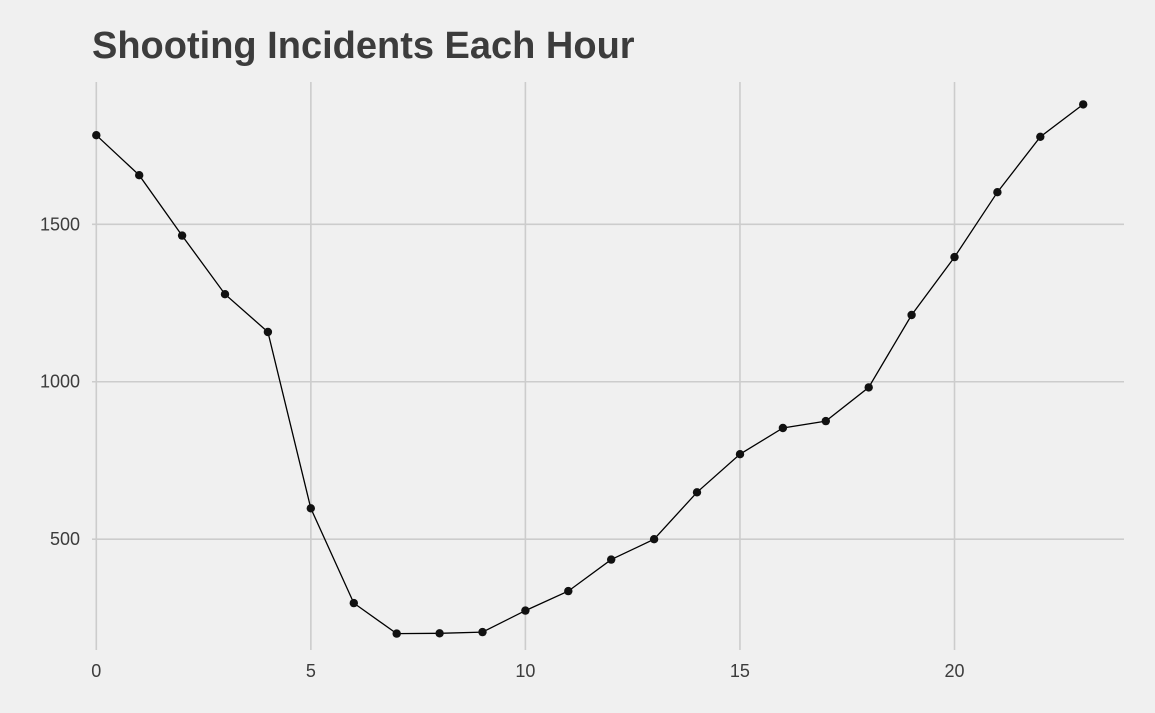 The height and width of the screenshot is (713, 1155). What do you see at coordinates (954, 671) in the screenshot?
I see `x-tick-label: 20` at bounding box center [954, 671].